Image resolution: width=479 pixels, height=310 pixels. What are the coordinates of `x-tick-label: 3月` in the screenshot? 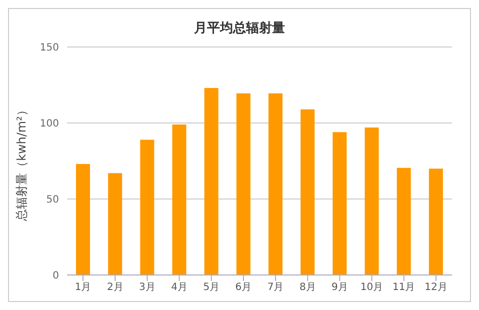 It's located at (147, 288).